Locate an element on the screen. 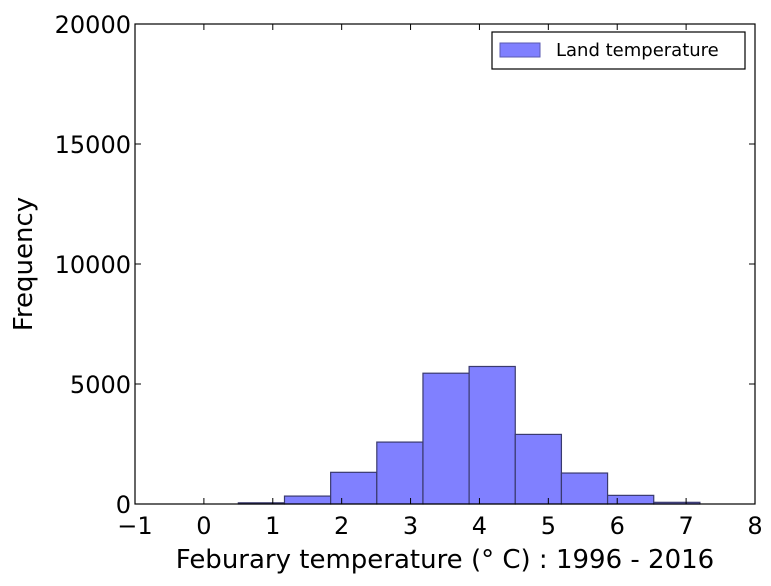 This screenshot has height=586, width=771. x-axis-label: Feburary temperature (° C) : 1996 - 2016 is located at coordinates (445, 560).